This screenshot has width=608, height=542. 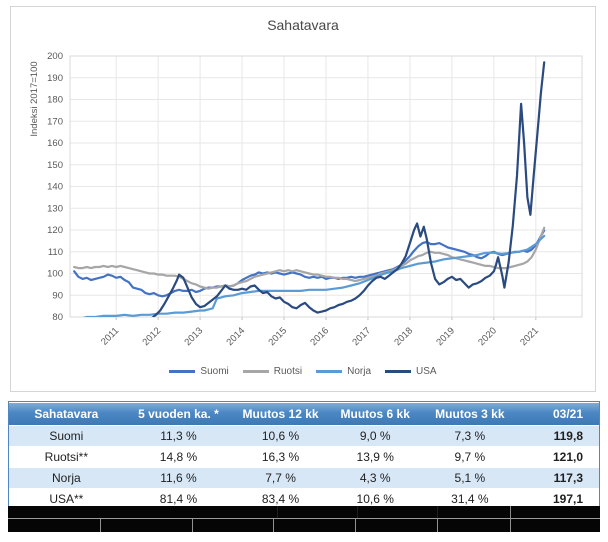 I want to click on x-axis-tick-label: 2018, so click(x=403, y=336).